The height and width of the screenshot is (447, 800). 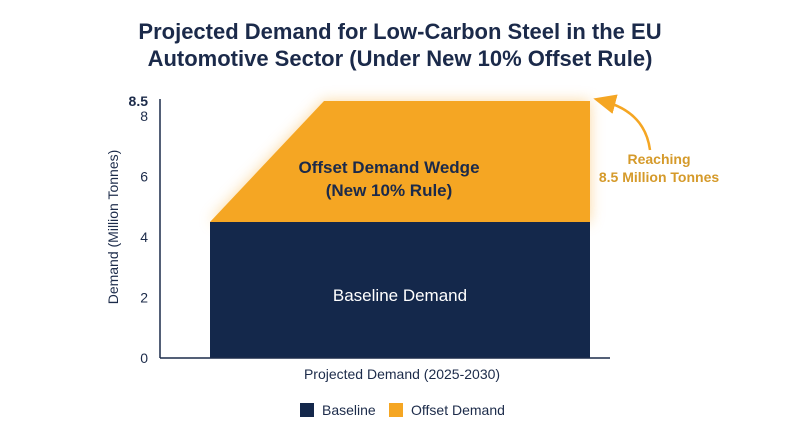 I want to click on offset-demand-area, so click(x=400, y=161).